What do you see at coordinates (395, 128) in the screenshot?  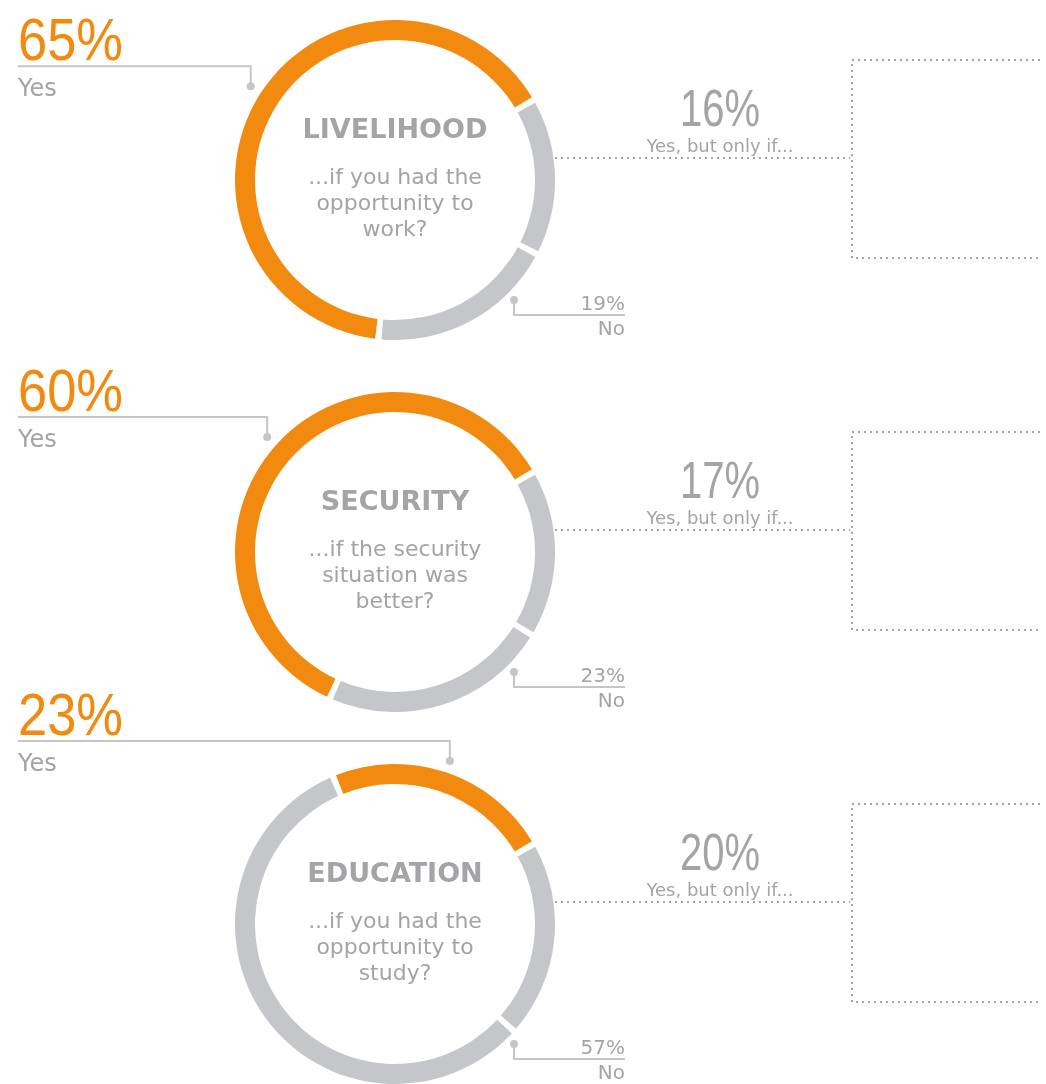 I see `text: LIVELIHOOD` at bounding box center [395, 128].